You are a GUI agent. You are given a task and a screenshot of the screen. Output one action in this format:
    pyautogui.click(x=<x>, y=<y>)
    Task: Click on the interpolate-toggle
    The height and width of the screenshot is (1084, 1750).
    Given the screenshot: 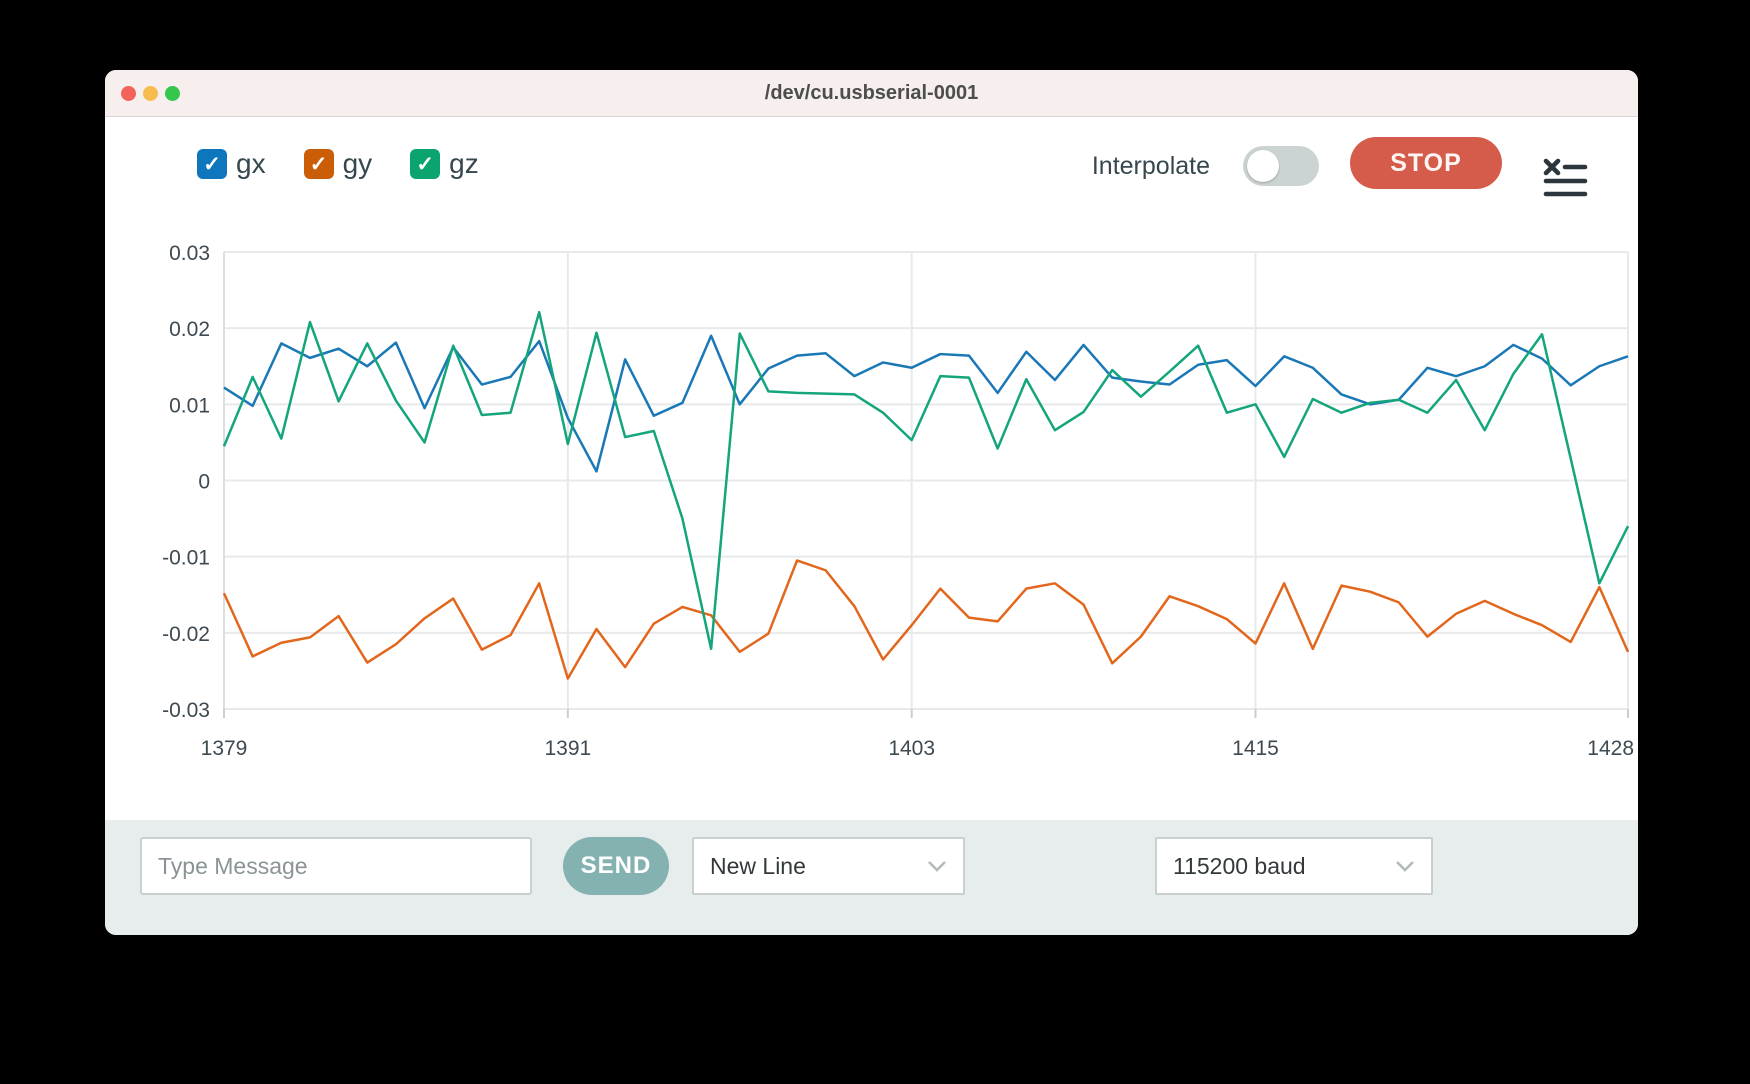 What is the action you would take?
    pyautogui.click(x=1281, y=166)
    